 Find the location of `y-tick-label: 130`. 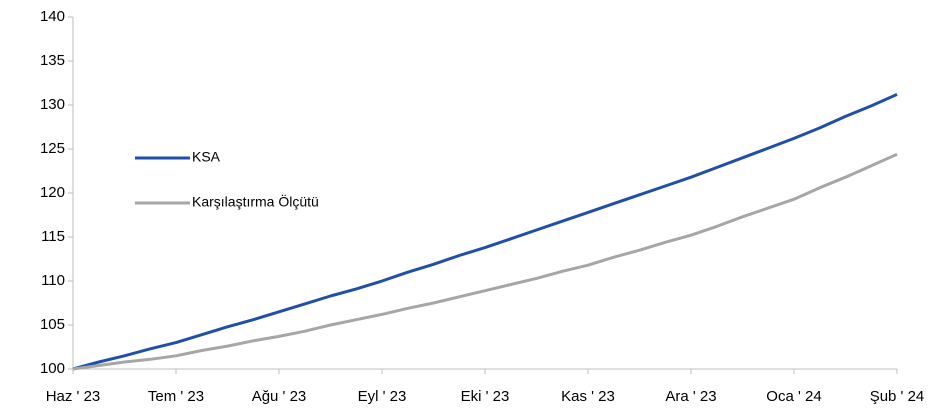

y-tick-label: 130 is located at coordinates (52, 104).